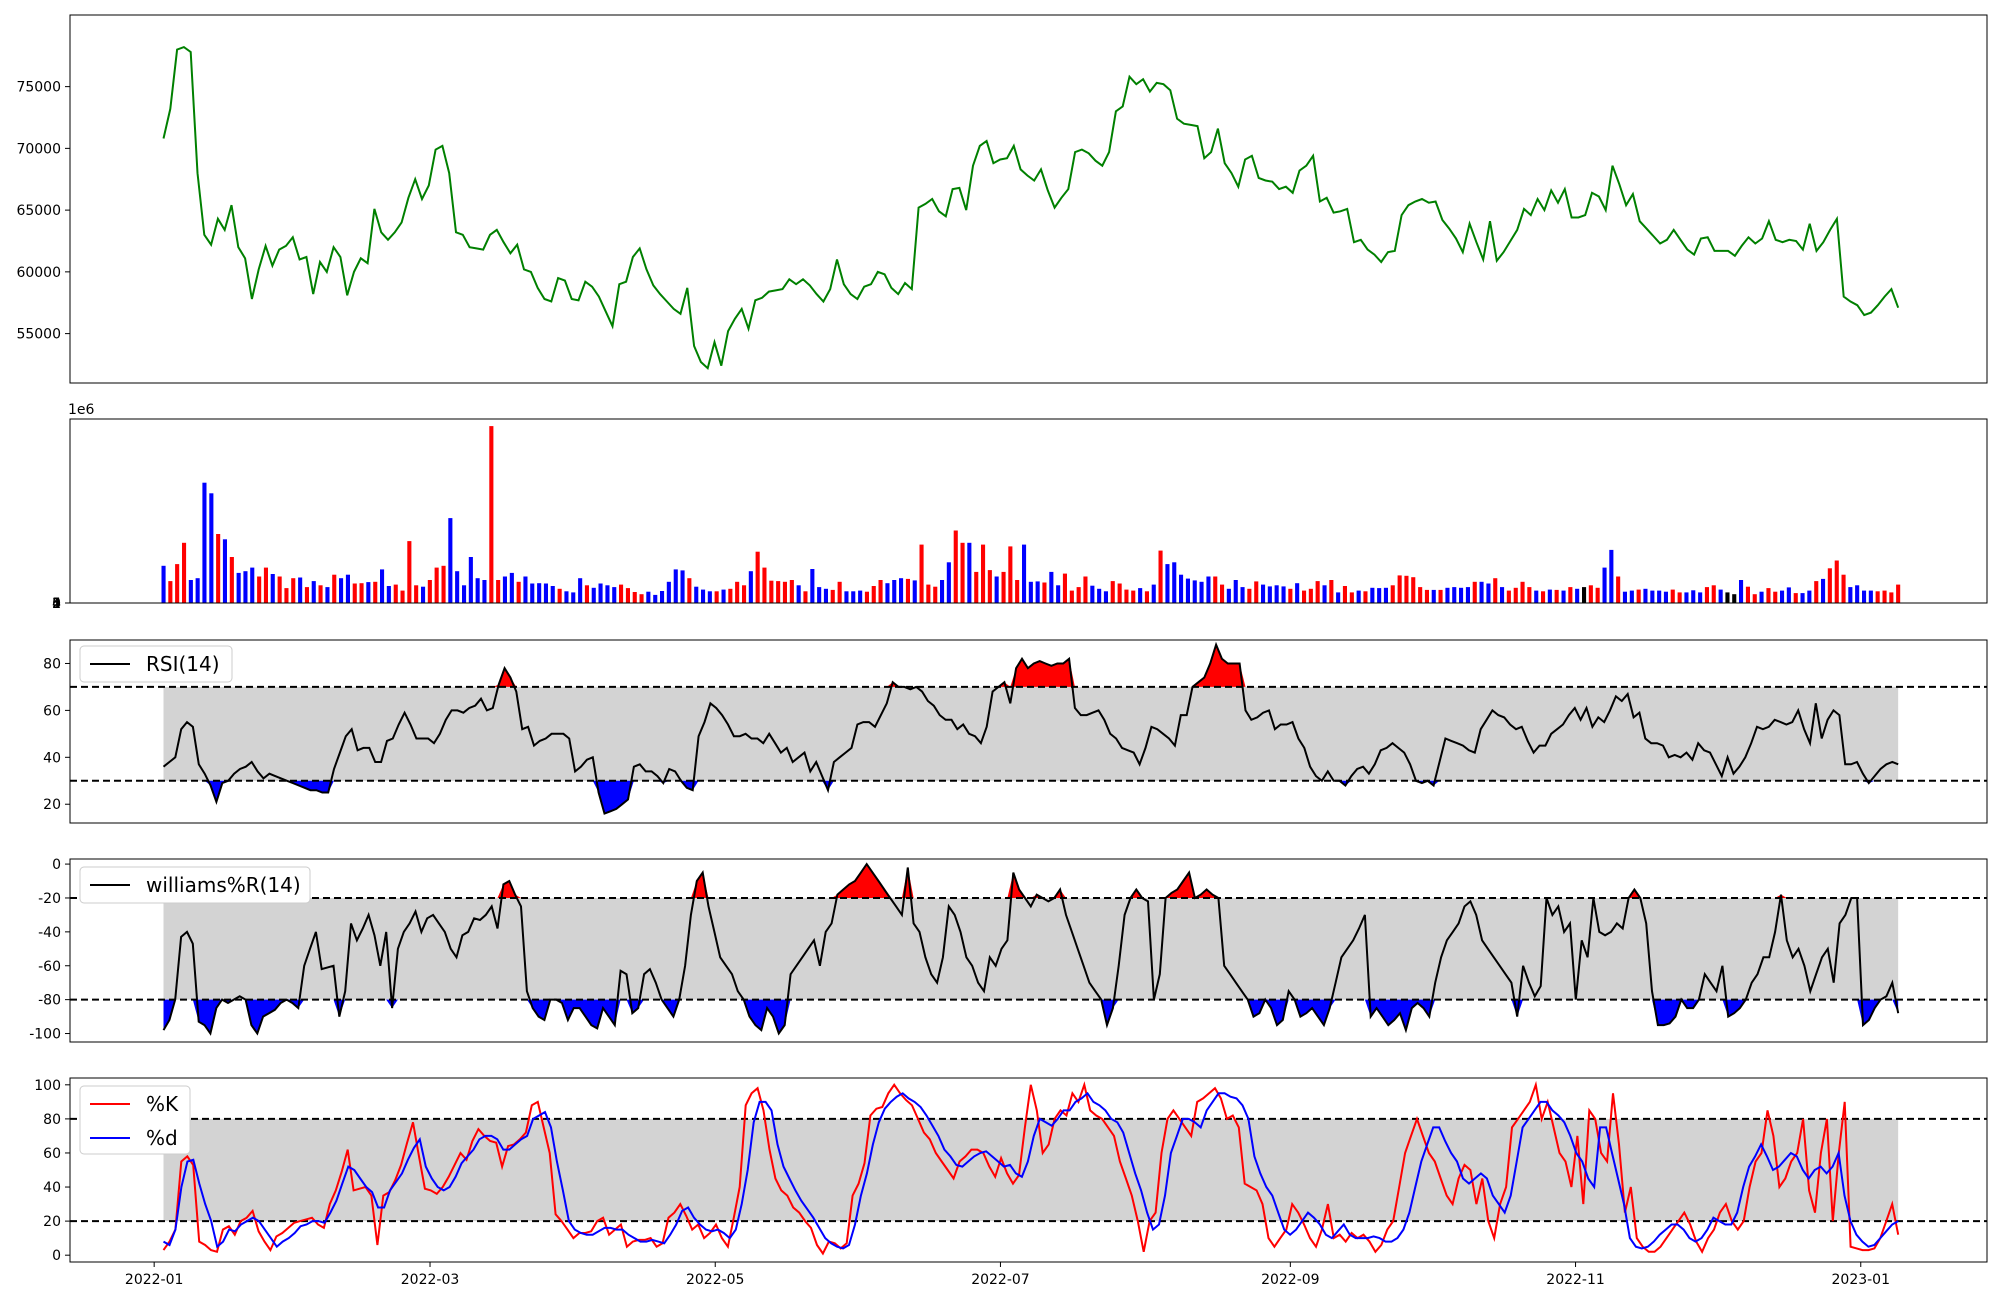 This screenshot has height=1300, width=2000. I want to click on rsi-legend-frame, so click(156, 664).